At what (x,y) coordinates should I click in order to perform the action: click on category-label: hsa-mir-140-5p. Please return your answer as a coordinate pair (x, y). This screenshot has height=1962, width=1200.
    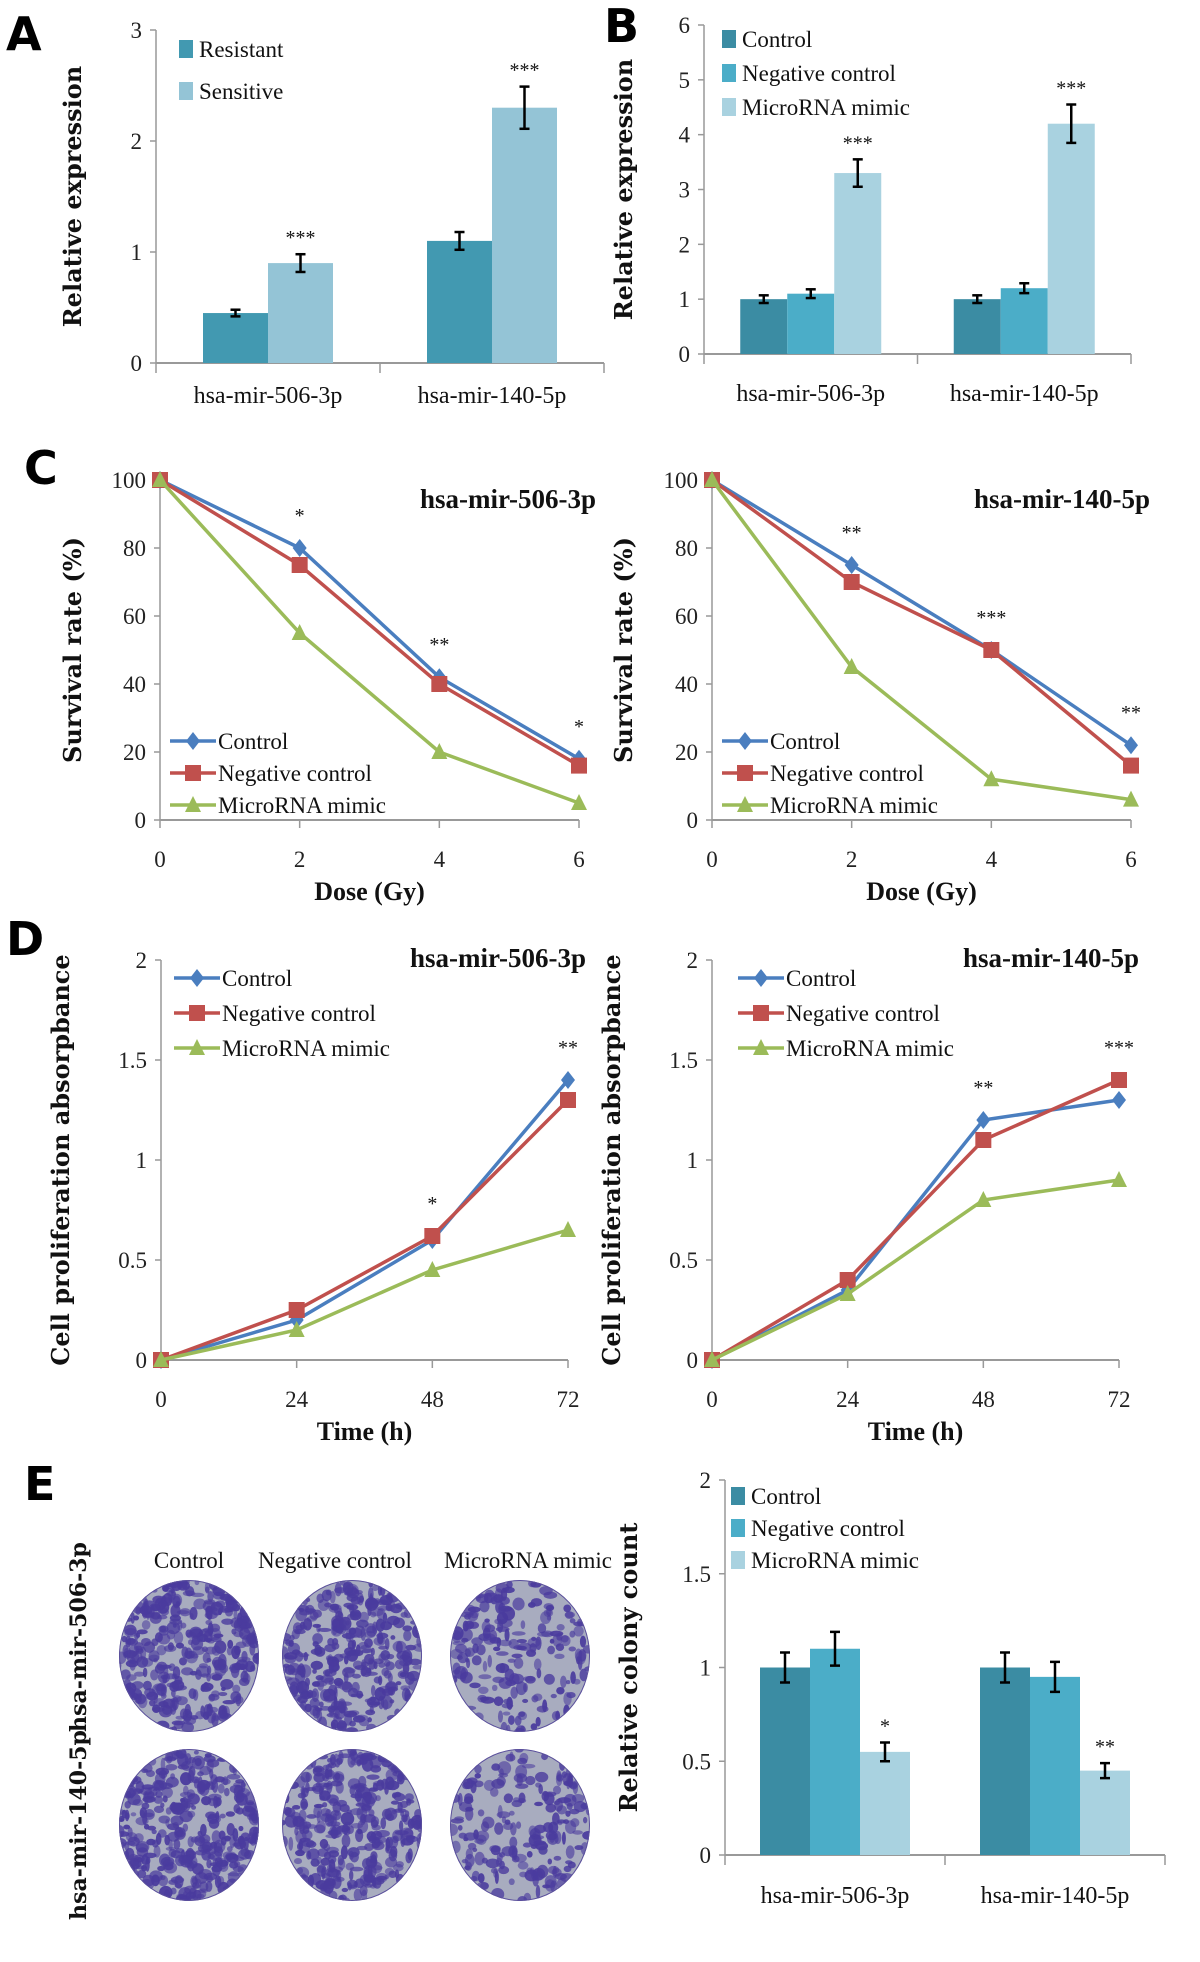
    Looking at the image, I should click on (1024, 394).